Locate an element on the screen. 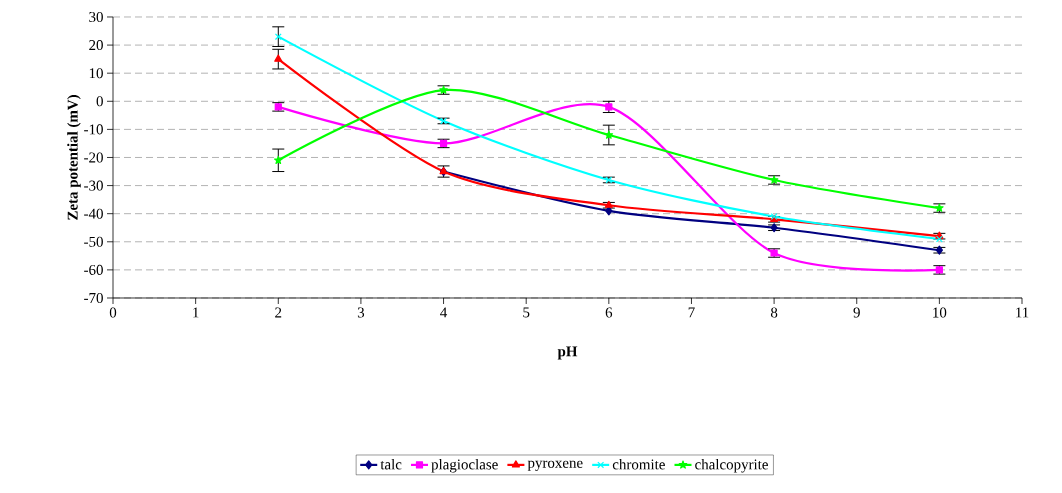  x-tick-label: 9 is located at coordinates (856, 312).